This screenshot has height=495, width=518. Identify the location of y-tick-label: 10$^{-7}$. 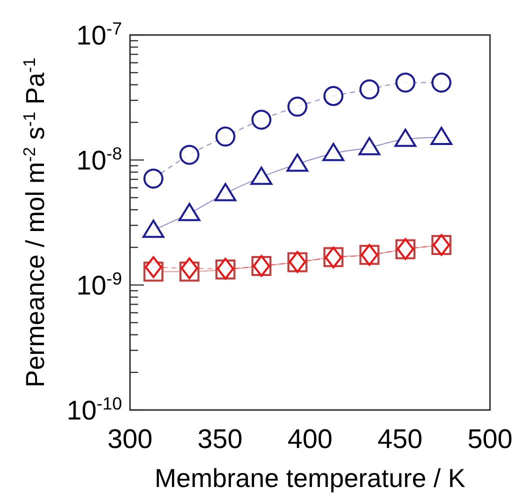
(99, 34).